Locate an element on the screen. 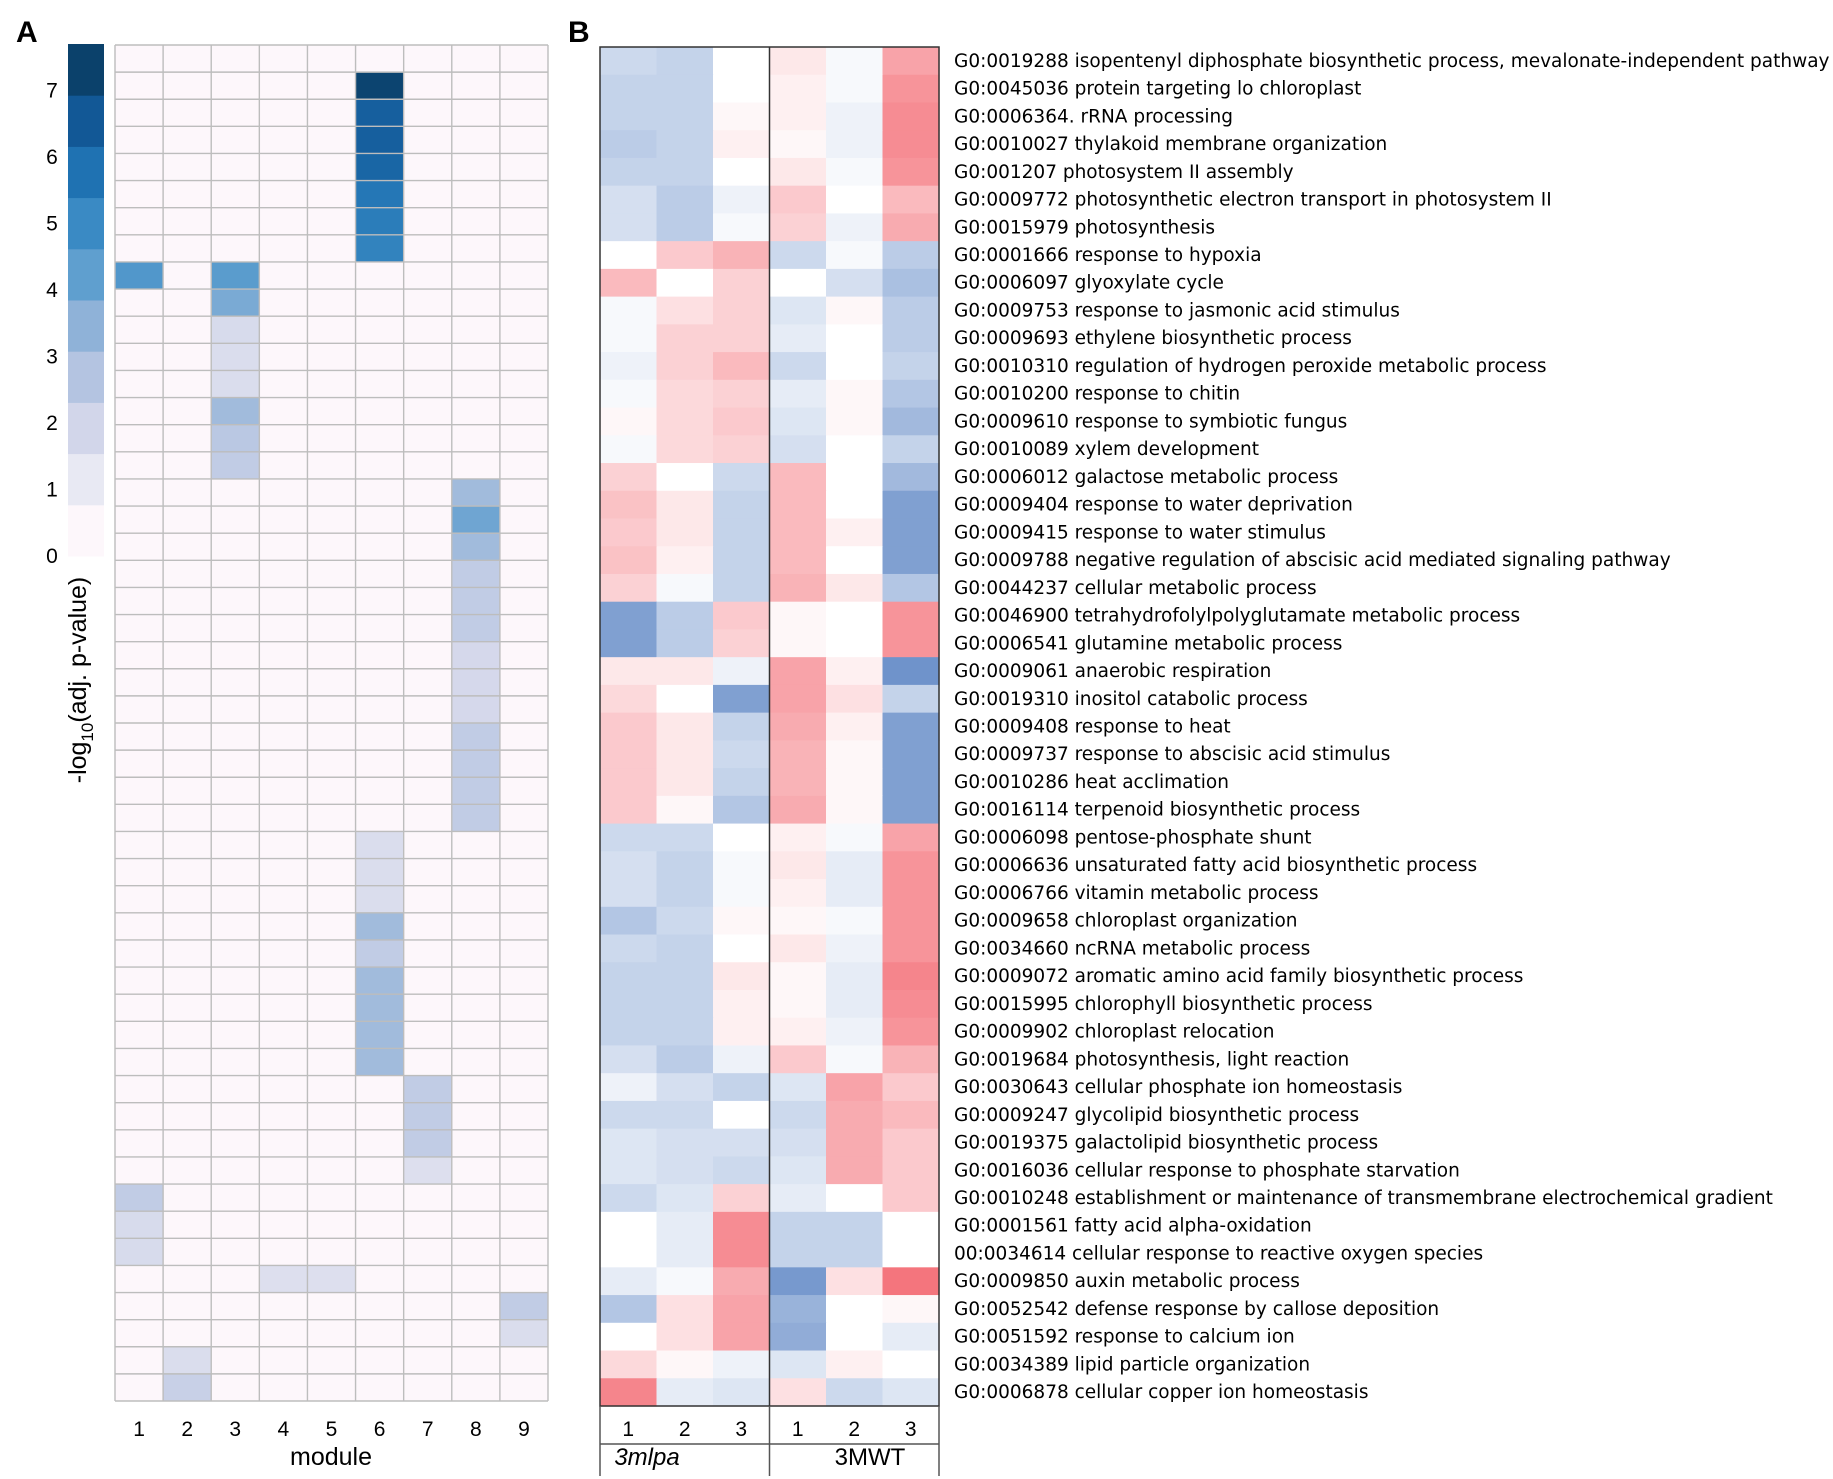 This screenshot has width=1833, height=1479. module-tick-label: 1 is located at coordinates (139, 1429).